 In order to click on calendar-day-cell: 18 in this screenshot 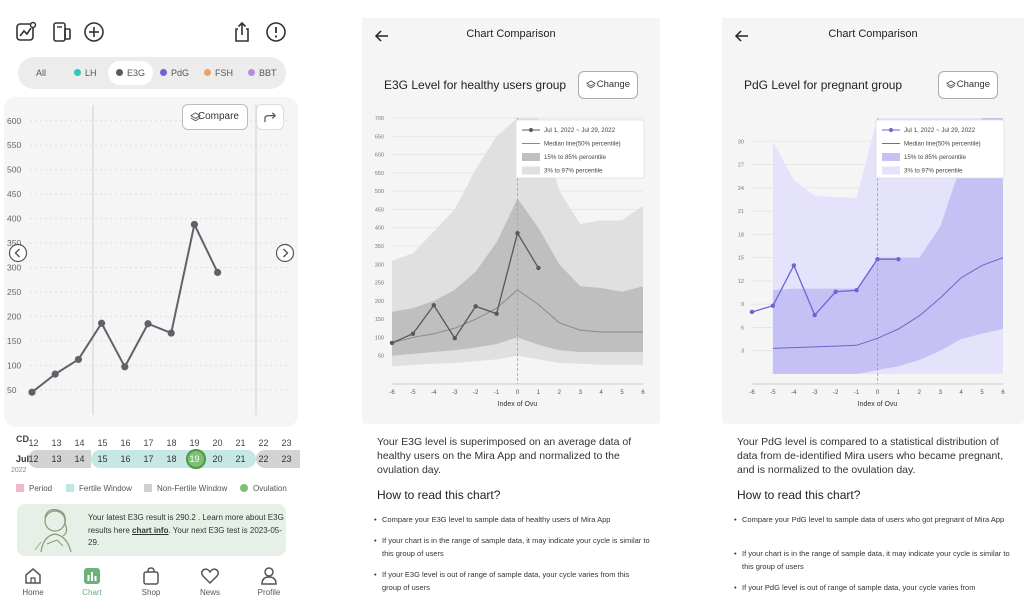, I will do `click(171, 459)`.